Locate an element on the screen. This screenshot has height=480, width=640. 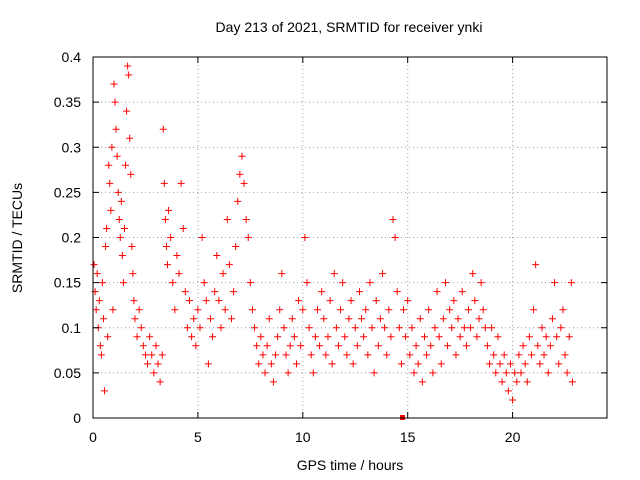
x-tick-label: 20 is located at coordinates (513, 437).